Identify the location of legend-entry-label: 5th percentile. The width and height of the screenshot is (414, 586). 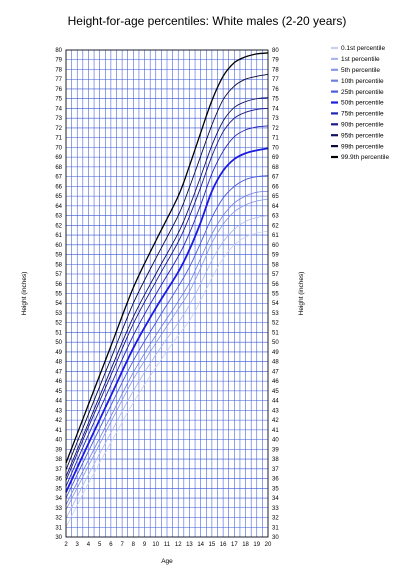
(360, 70).